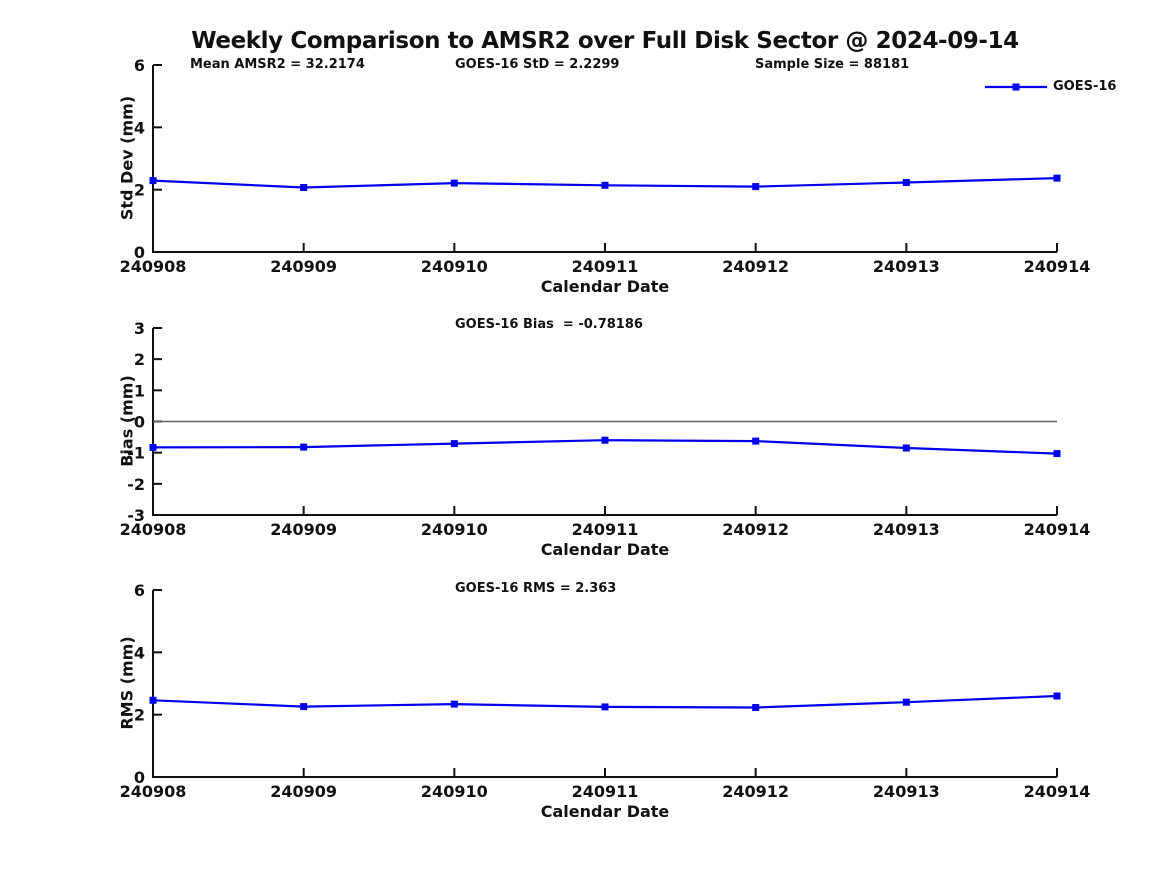 The height and width of the screenshot is (875, 1167). What do you see at coordinates (605, 549) in the screenshot?
I see `bias-x-axis-label: Calendar Date` at bounding box center [605, 549].